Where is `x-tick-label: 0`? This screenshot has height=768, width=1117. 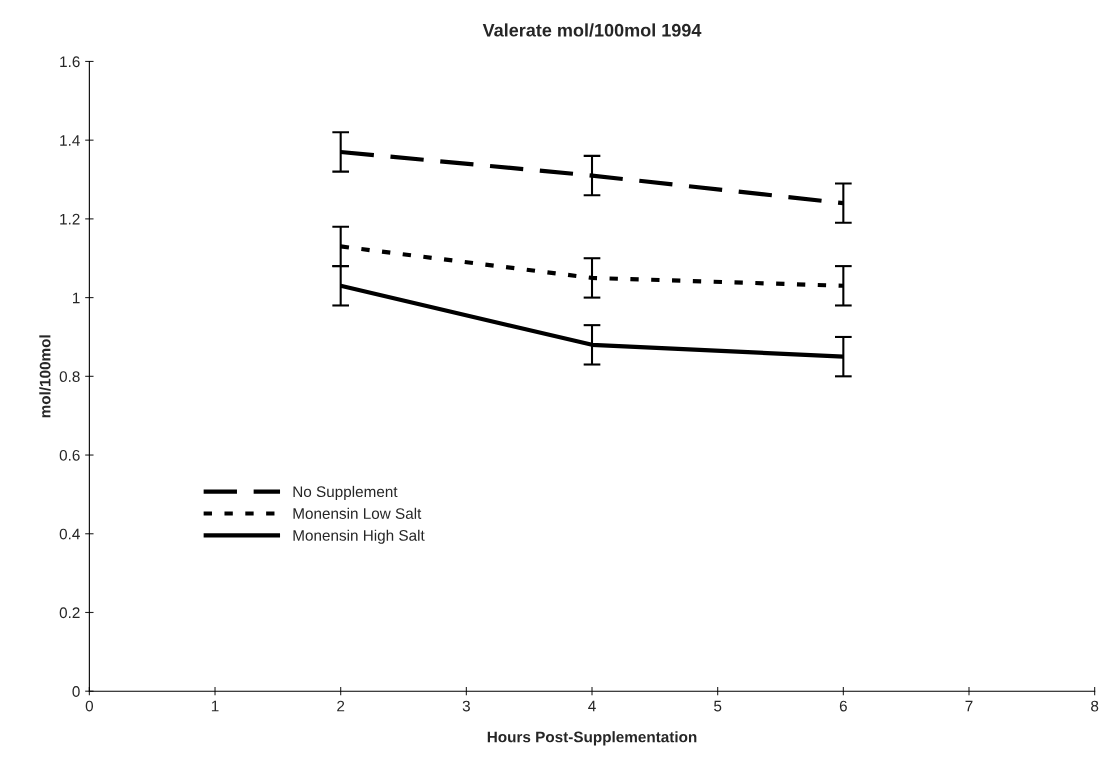
x-tick-label: 0 is located at coordinates (89, 706).